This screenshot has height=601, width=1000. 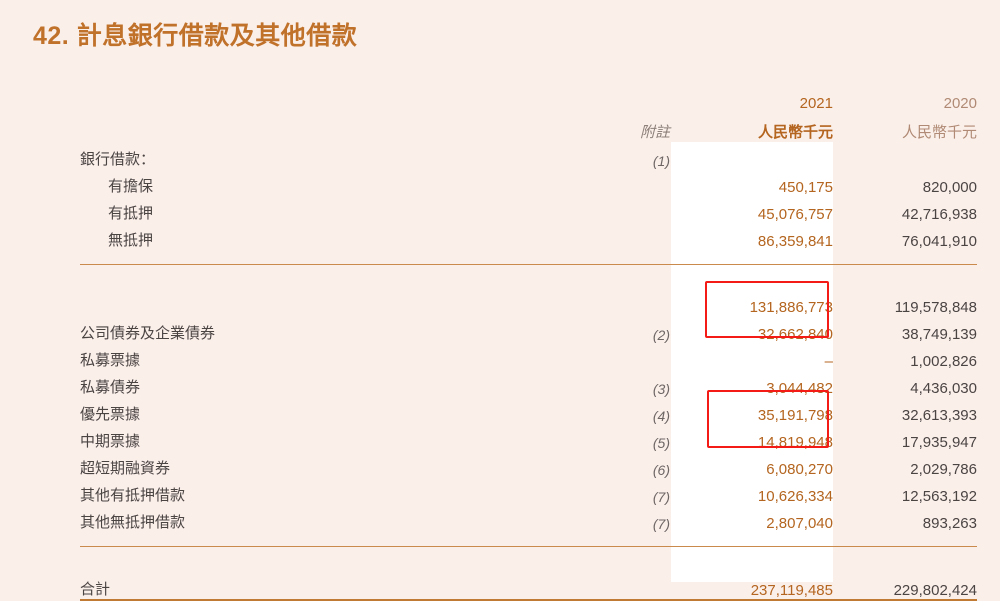 What do you see at coordinates (795, 496) in the screenshot?
I see `row-value-2021: 10,626,334` at bounding box center [795, 496].